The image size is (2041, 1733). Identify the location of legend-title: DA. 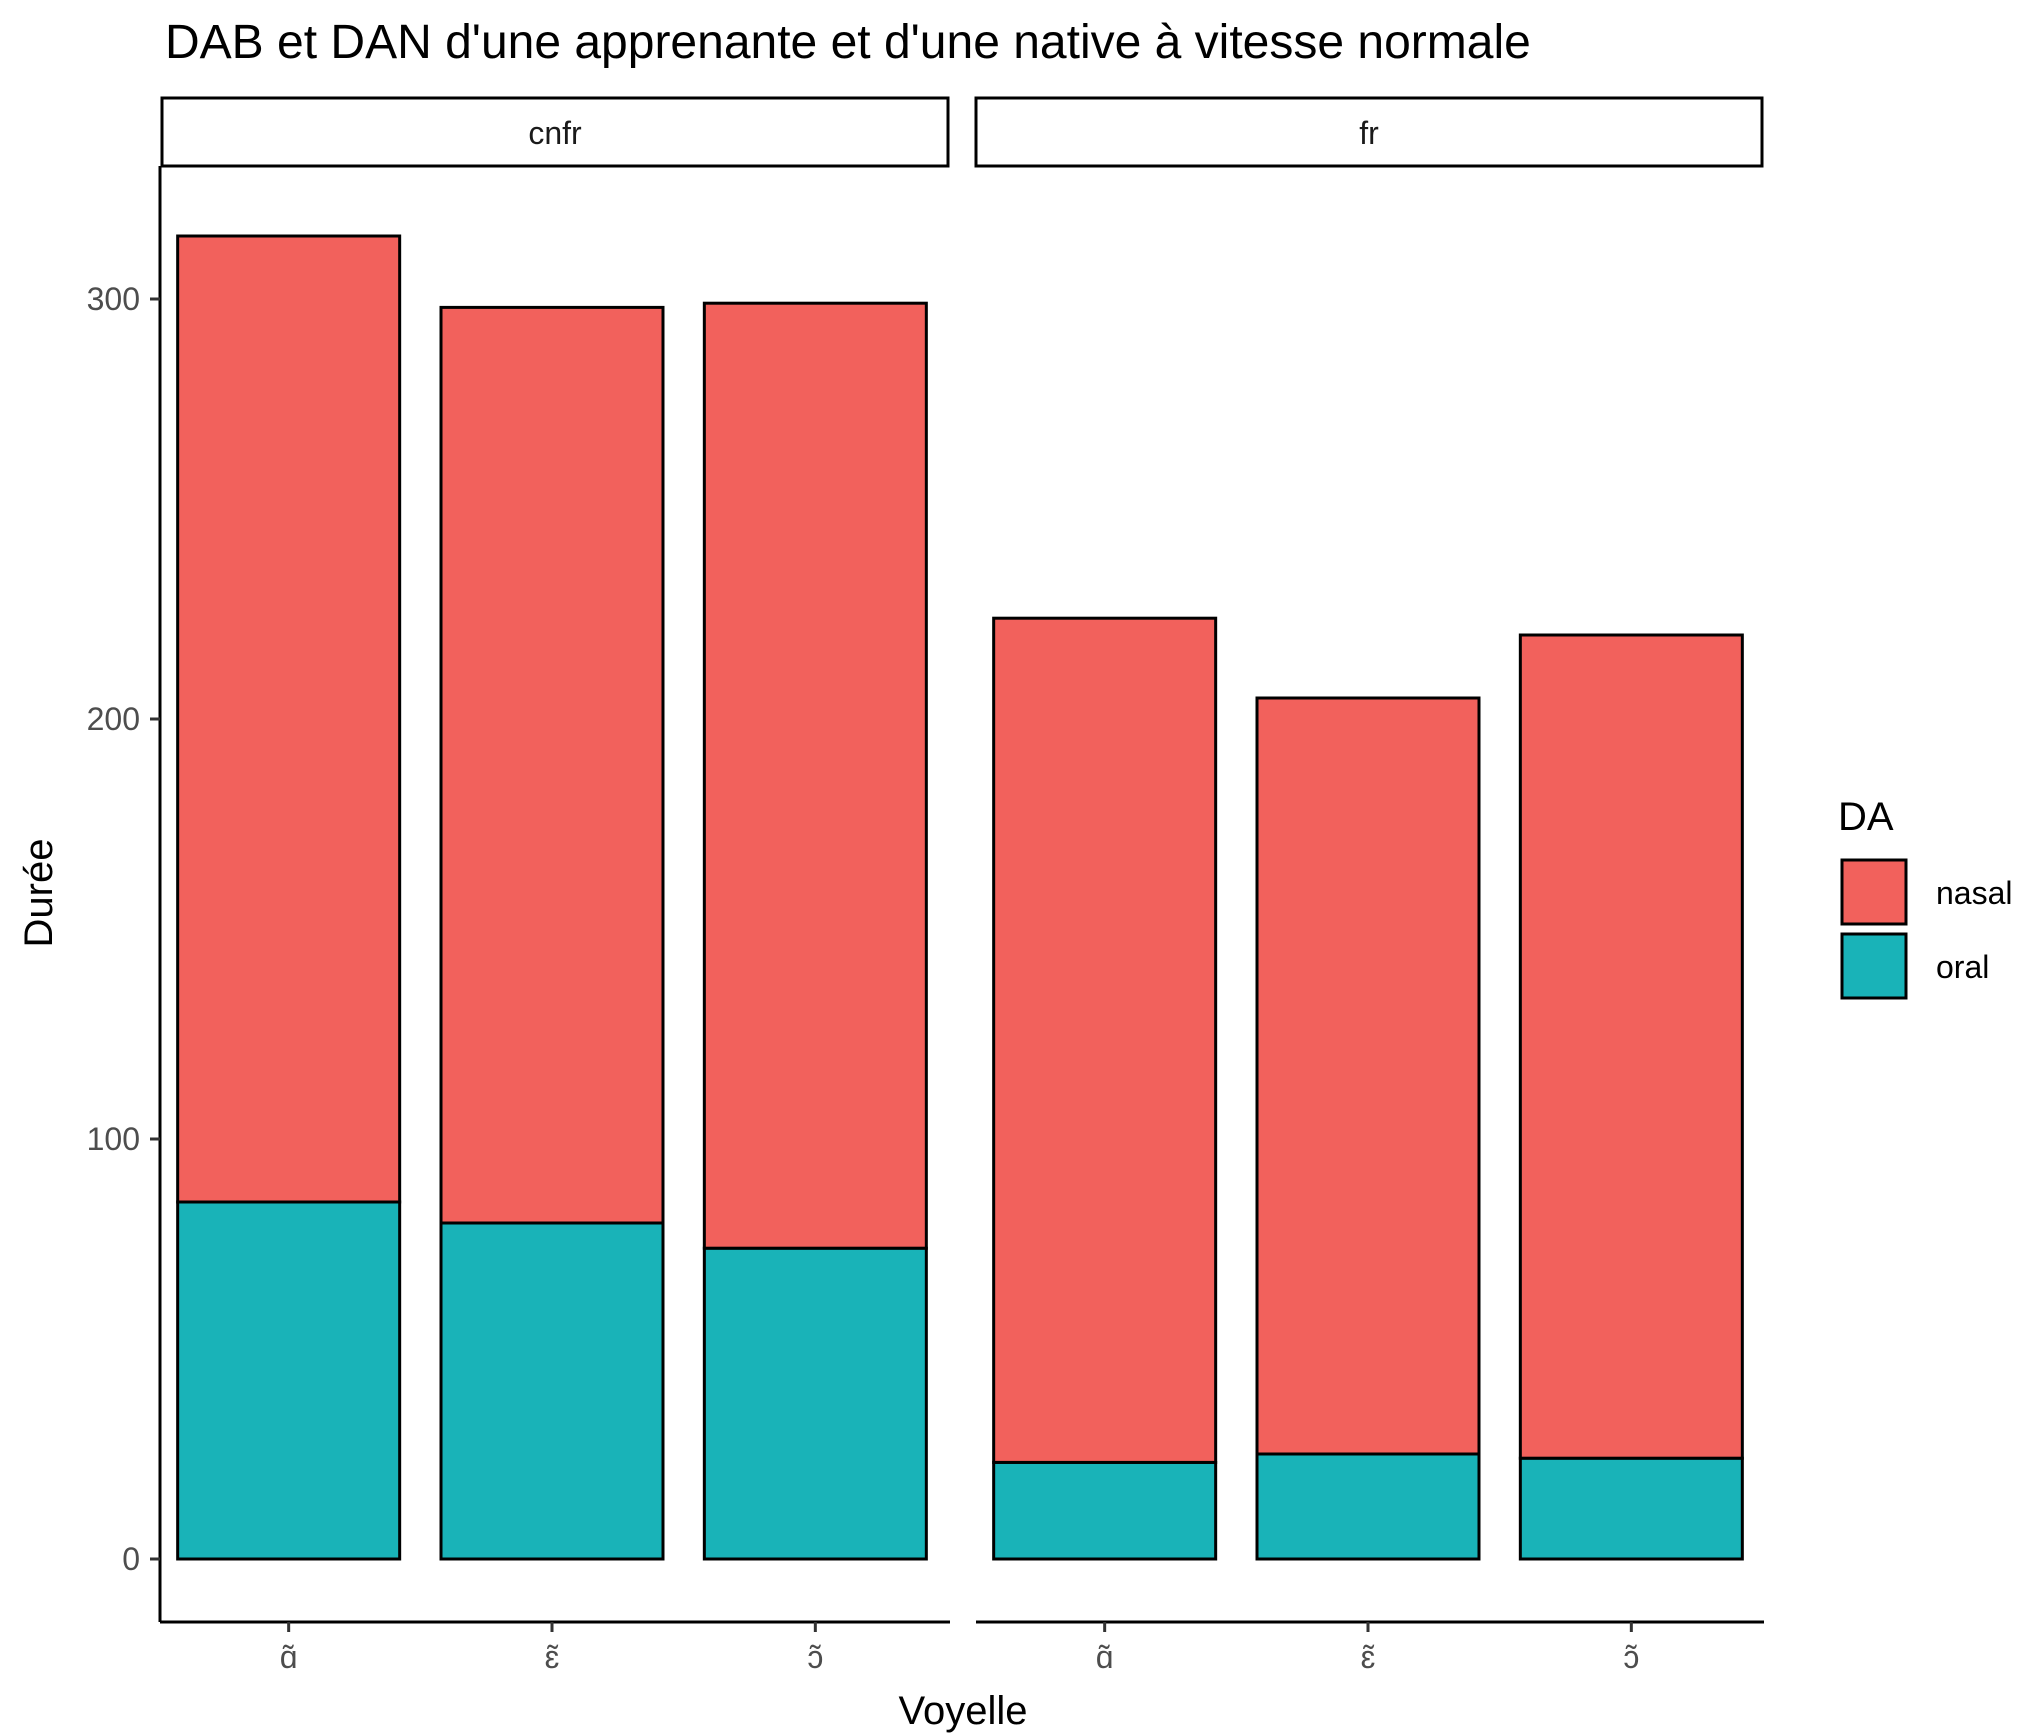
(1866, 817).